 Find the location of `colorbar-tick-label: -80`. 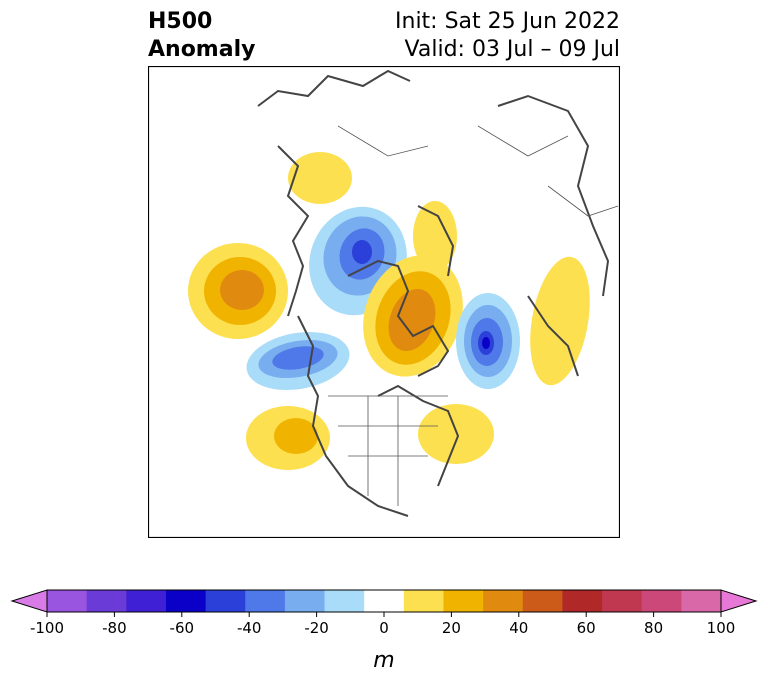

colorbar-tick-label: -80 is located at coordinates (114, 628).